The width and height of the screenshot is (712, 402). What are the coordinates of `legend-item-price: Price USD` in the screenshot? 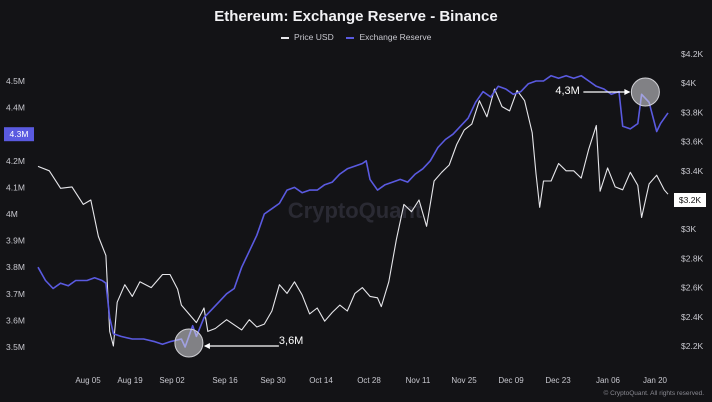 It's located at (307, 37).